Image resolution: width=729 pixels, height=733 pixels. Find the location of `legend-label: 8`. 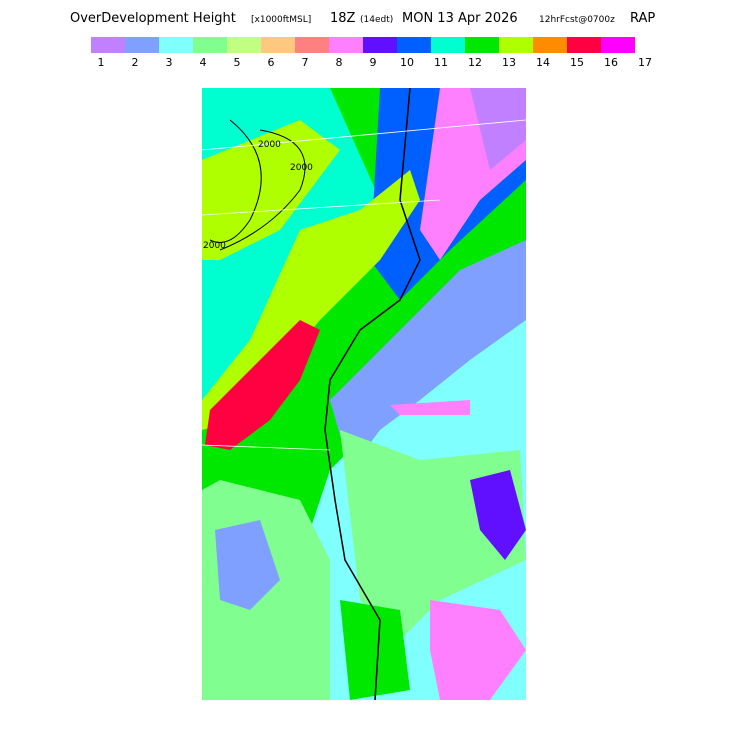

legend-label: 8 is located at coordinates (339, 62).